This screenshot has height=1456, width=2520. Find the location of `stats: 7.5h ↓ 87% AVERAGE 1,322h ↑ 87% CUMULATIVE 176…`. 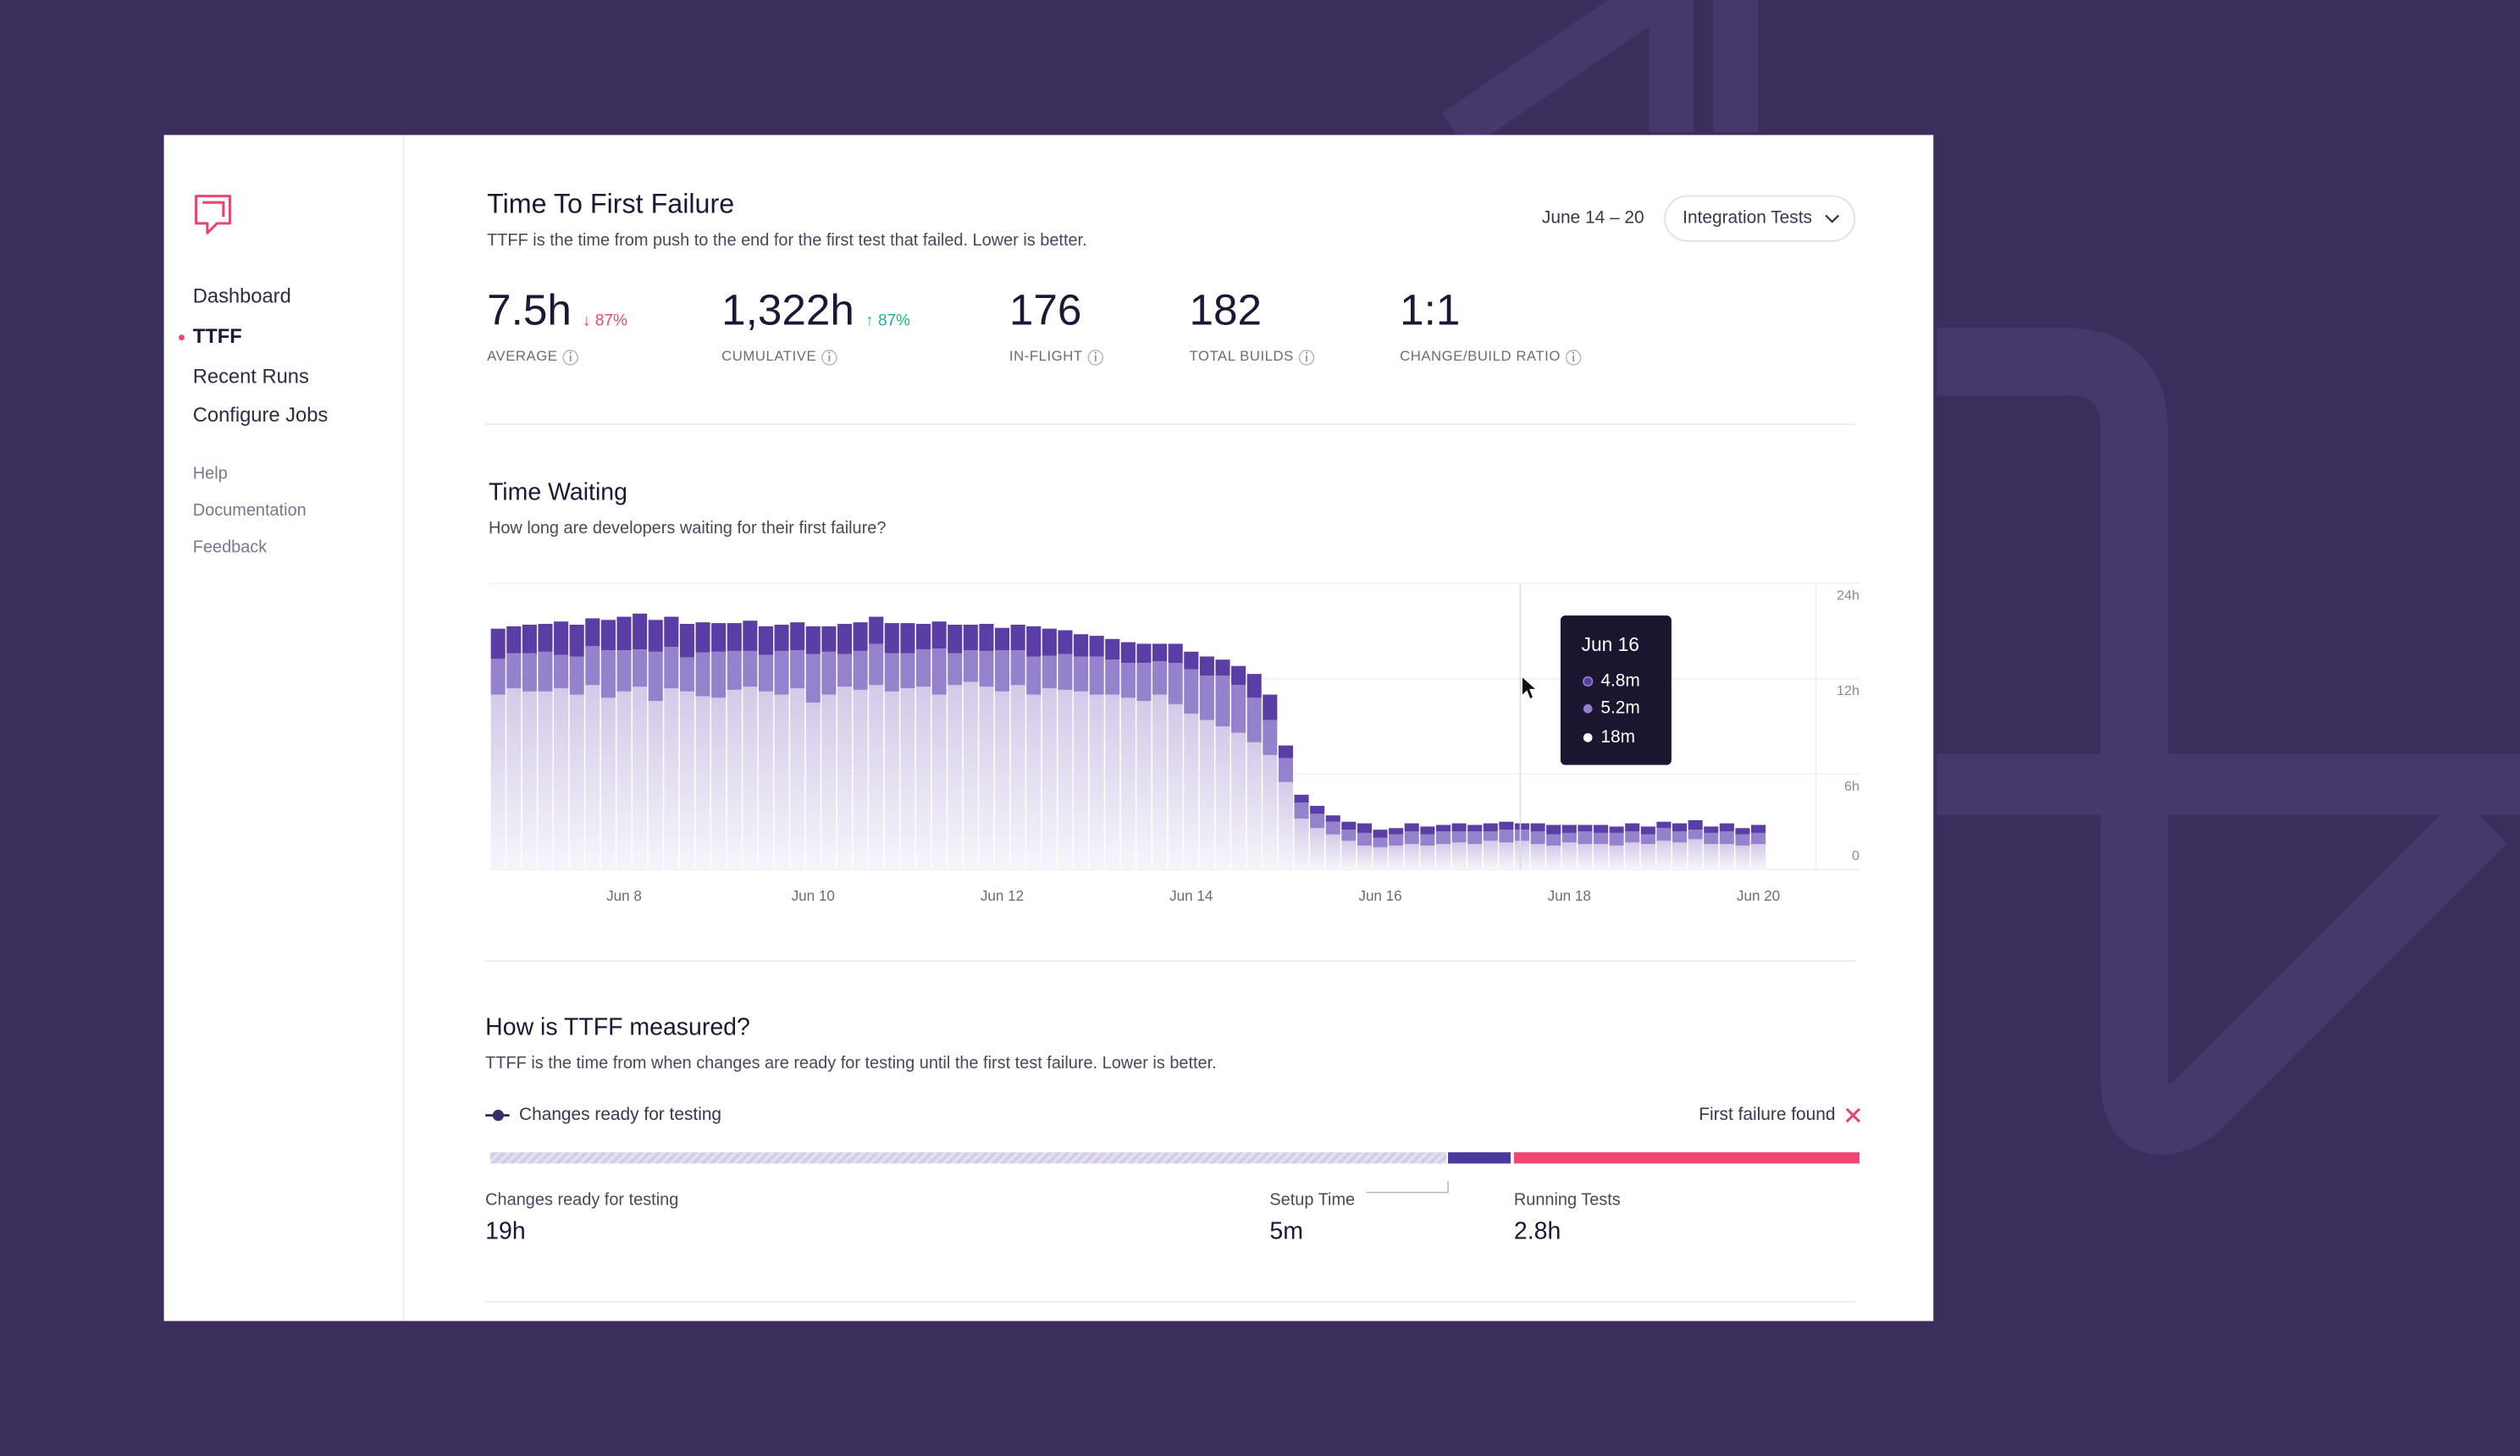

stats: 7.5h ↓ 87% AVERAGE 1,322h ↑ 87% CUMULATIVE 176… is located at coordinates (1035, 326).